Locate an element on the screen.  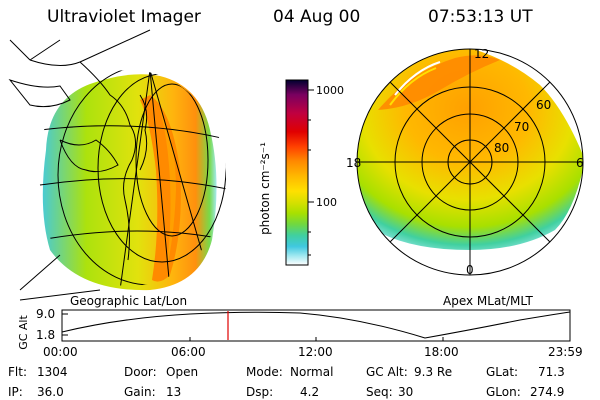
glat-value: 71.3 is located at coordinates (551, 372).